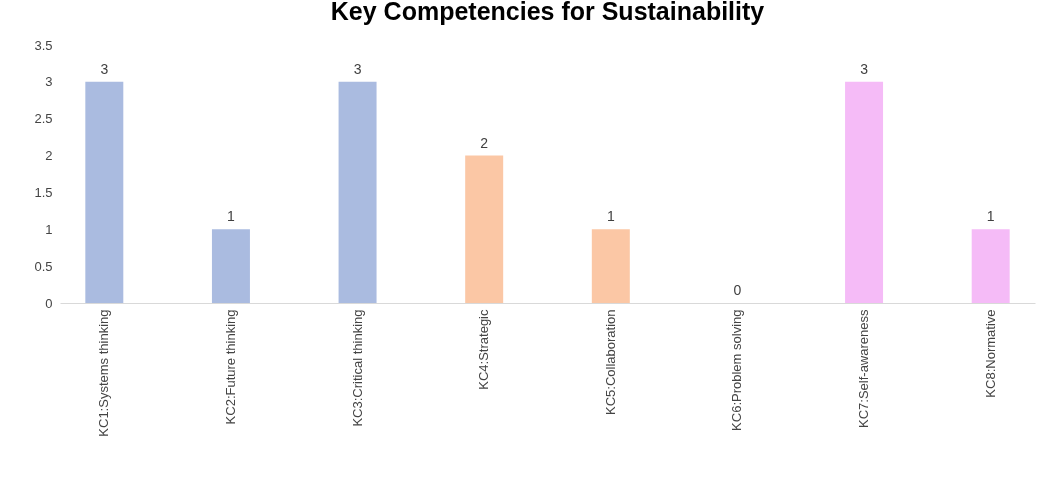 This screenshot has width=1040, height=481. I want to click on y-tick-label: 2.5, so click(43, 119).